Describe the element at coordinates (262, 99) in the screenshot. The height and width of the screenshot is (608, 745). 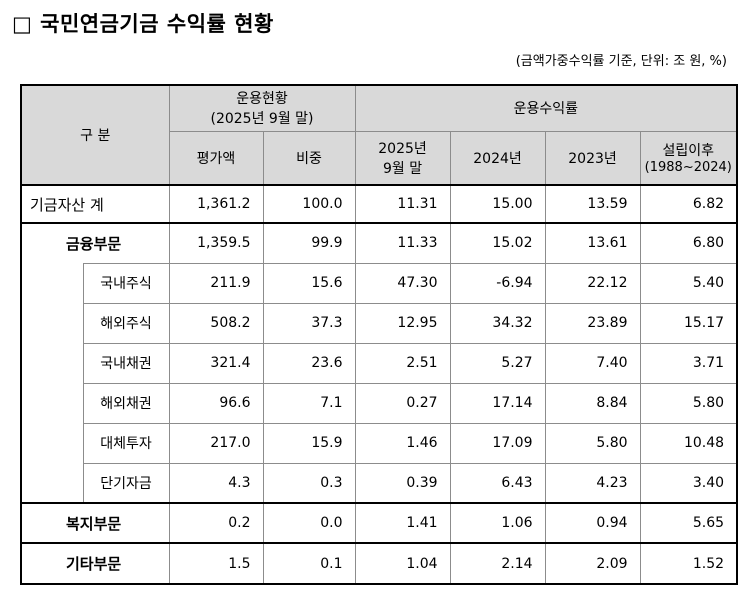
I see `header-status-label: 운용현황` at that location.